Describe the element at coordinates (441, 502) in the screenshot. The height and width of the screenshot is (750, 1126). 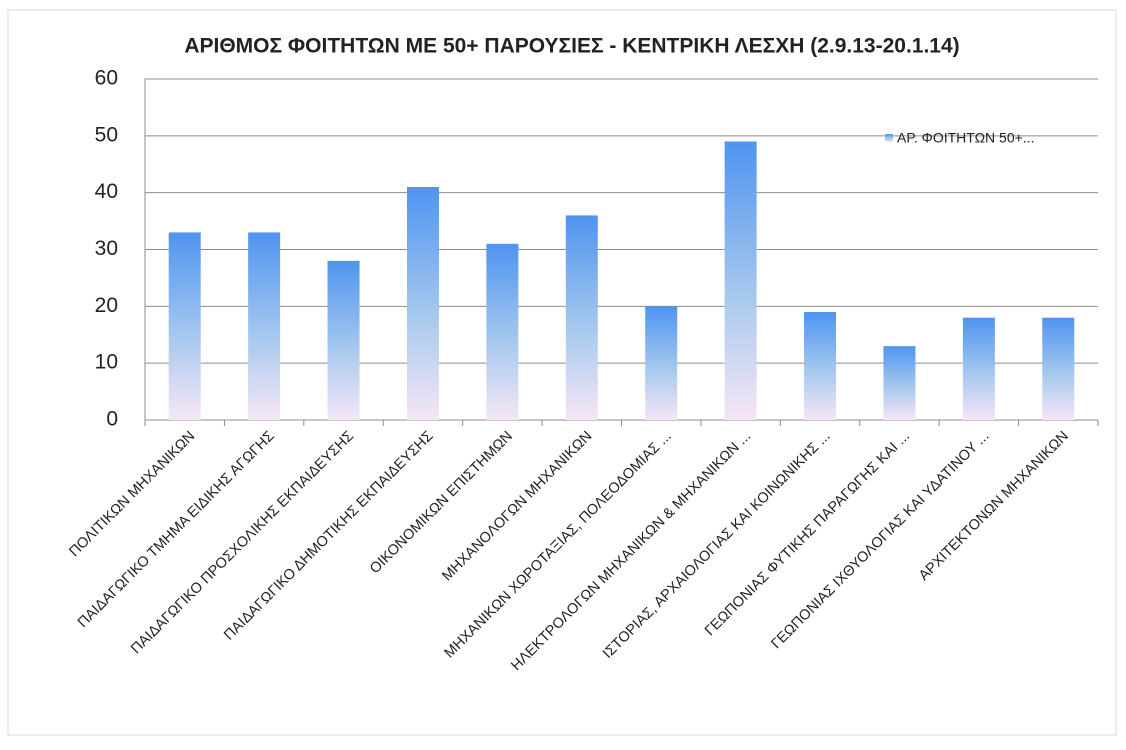
I see `x-tick-label: ΟΙΚΟΝΟΜΙΚΩΝ ΕΠΙΣΤΗΜΩΝ` at that location.